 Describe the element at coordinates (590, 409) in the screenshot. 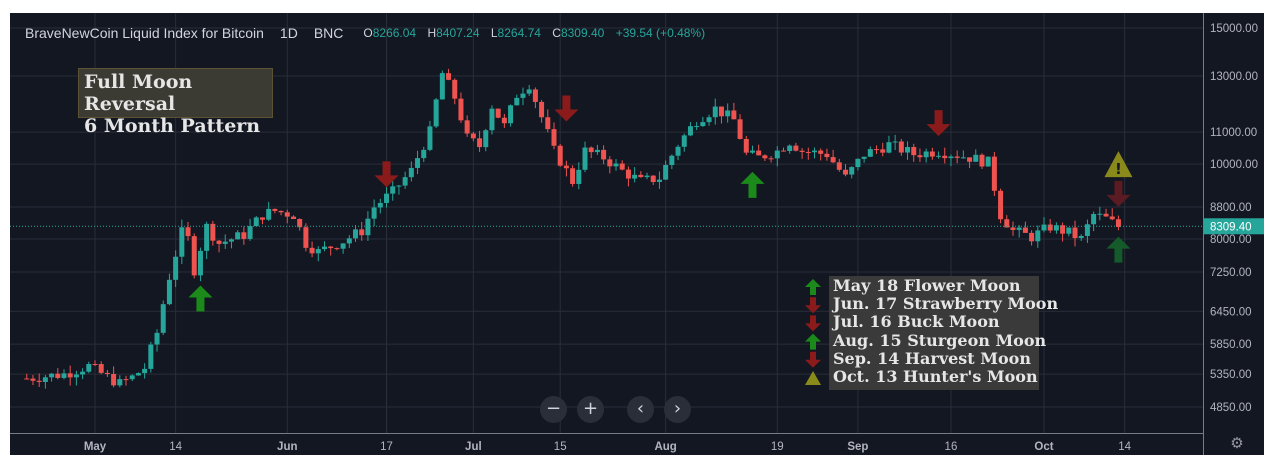

I see `zoom-in-icon: +` at that location.